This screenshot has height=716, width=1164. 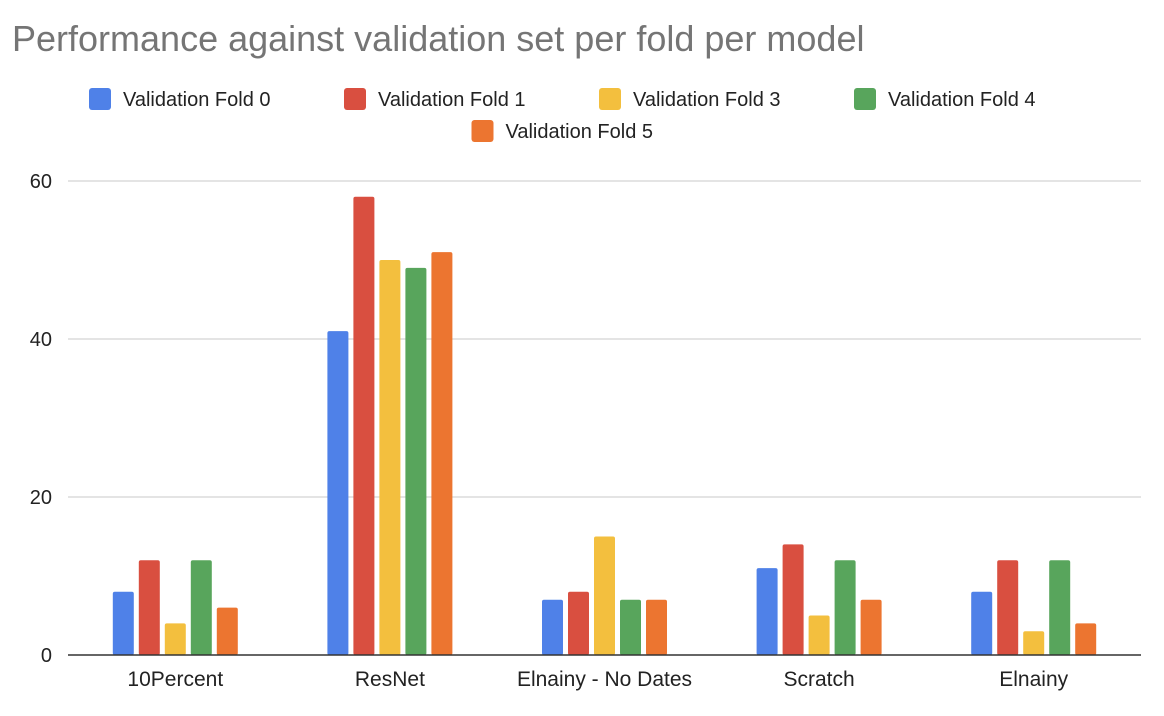 What do you see at coordinates (1033, 679) in the screenshot?
I see `x-tick-label: Elnainy` at bounding box center [1033, 679].